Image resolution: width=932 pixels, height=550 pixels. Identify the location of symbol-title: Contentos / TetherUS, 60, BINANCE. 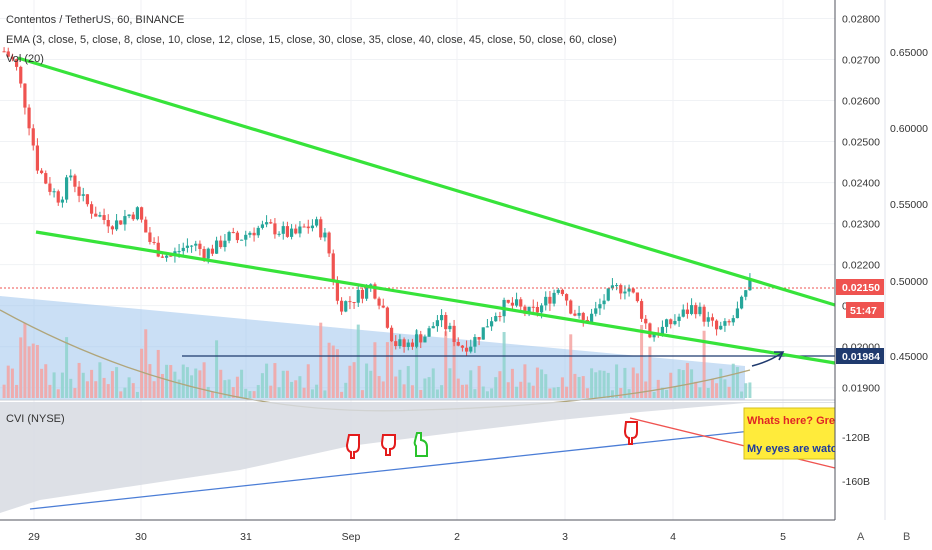
(95, 20).